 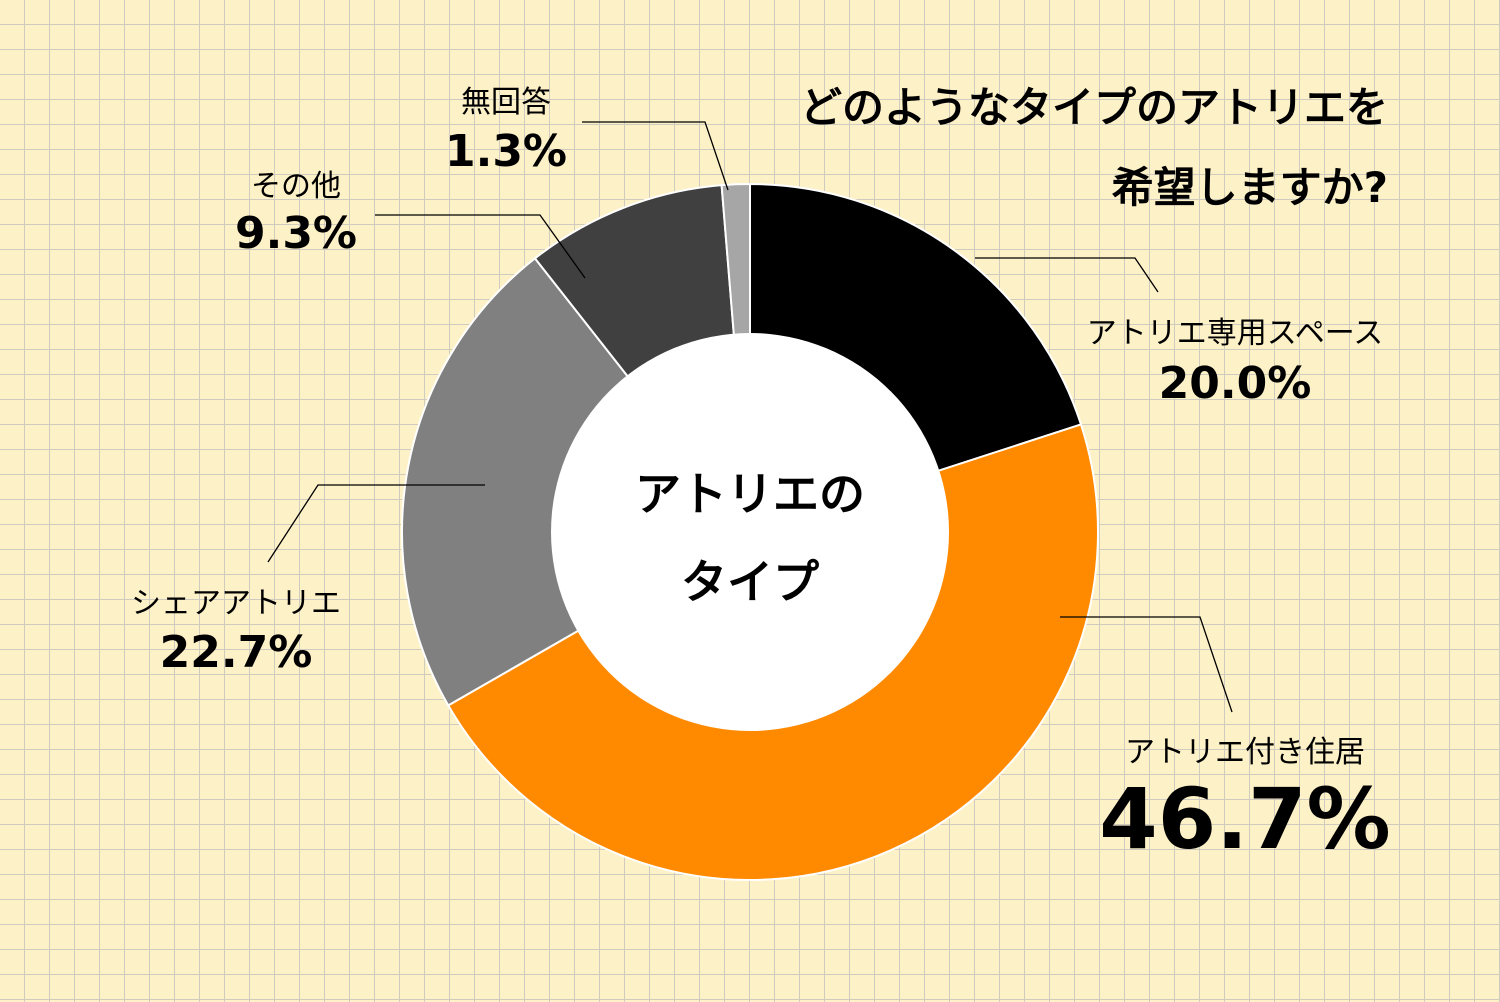 I want to click on center-label-line-1: アトリエの, so click(x=750, y=494).